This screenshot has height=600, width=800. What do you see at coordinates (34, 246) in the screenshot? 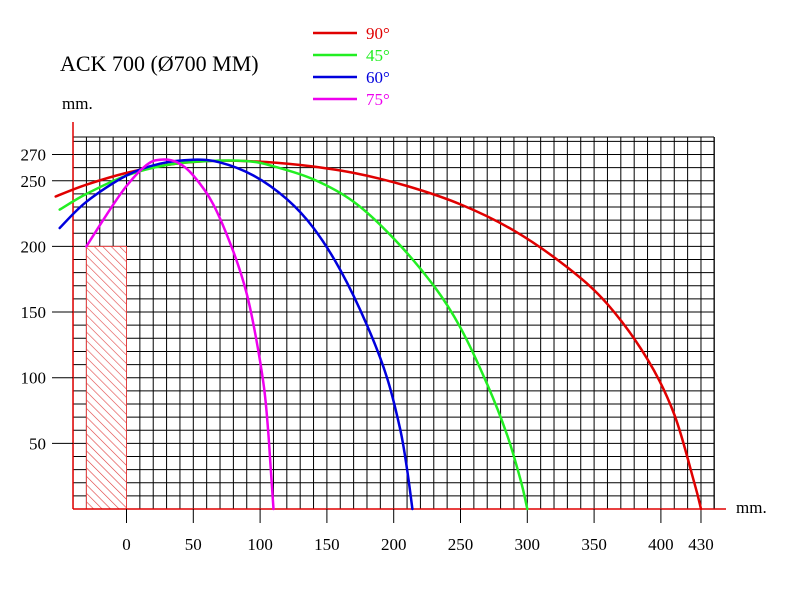
I see `y-tick-label: 200` at bounding box center [34, 246].